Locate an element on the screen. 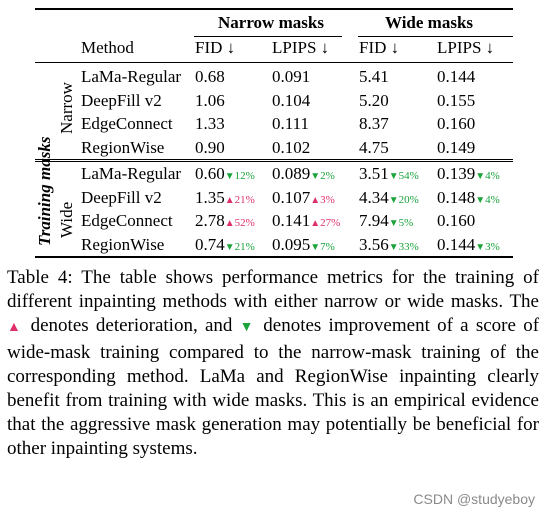 The height and width of the screenshot is (515, 547). narrow-fid-cell: 0.68 is located at coordinates (210, 77).